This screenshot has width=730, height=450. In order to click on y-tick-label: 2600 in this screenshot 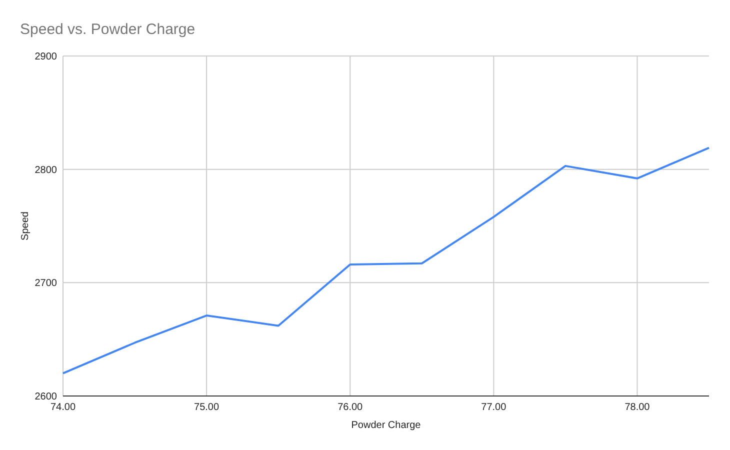, I will do `click(46, 397)`.